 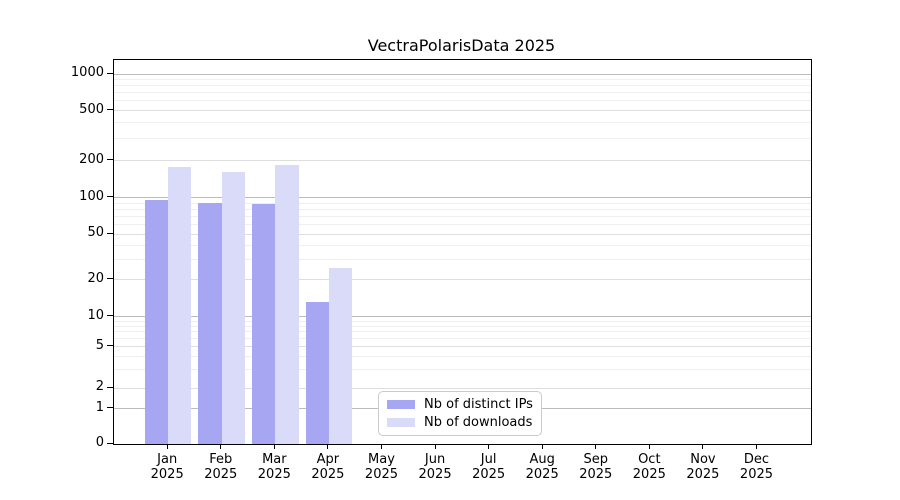 What do you see at coordinates (91, 109) in the screenshot?
I see `y-tick-label: 500` at bounding box center [91, 109].